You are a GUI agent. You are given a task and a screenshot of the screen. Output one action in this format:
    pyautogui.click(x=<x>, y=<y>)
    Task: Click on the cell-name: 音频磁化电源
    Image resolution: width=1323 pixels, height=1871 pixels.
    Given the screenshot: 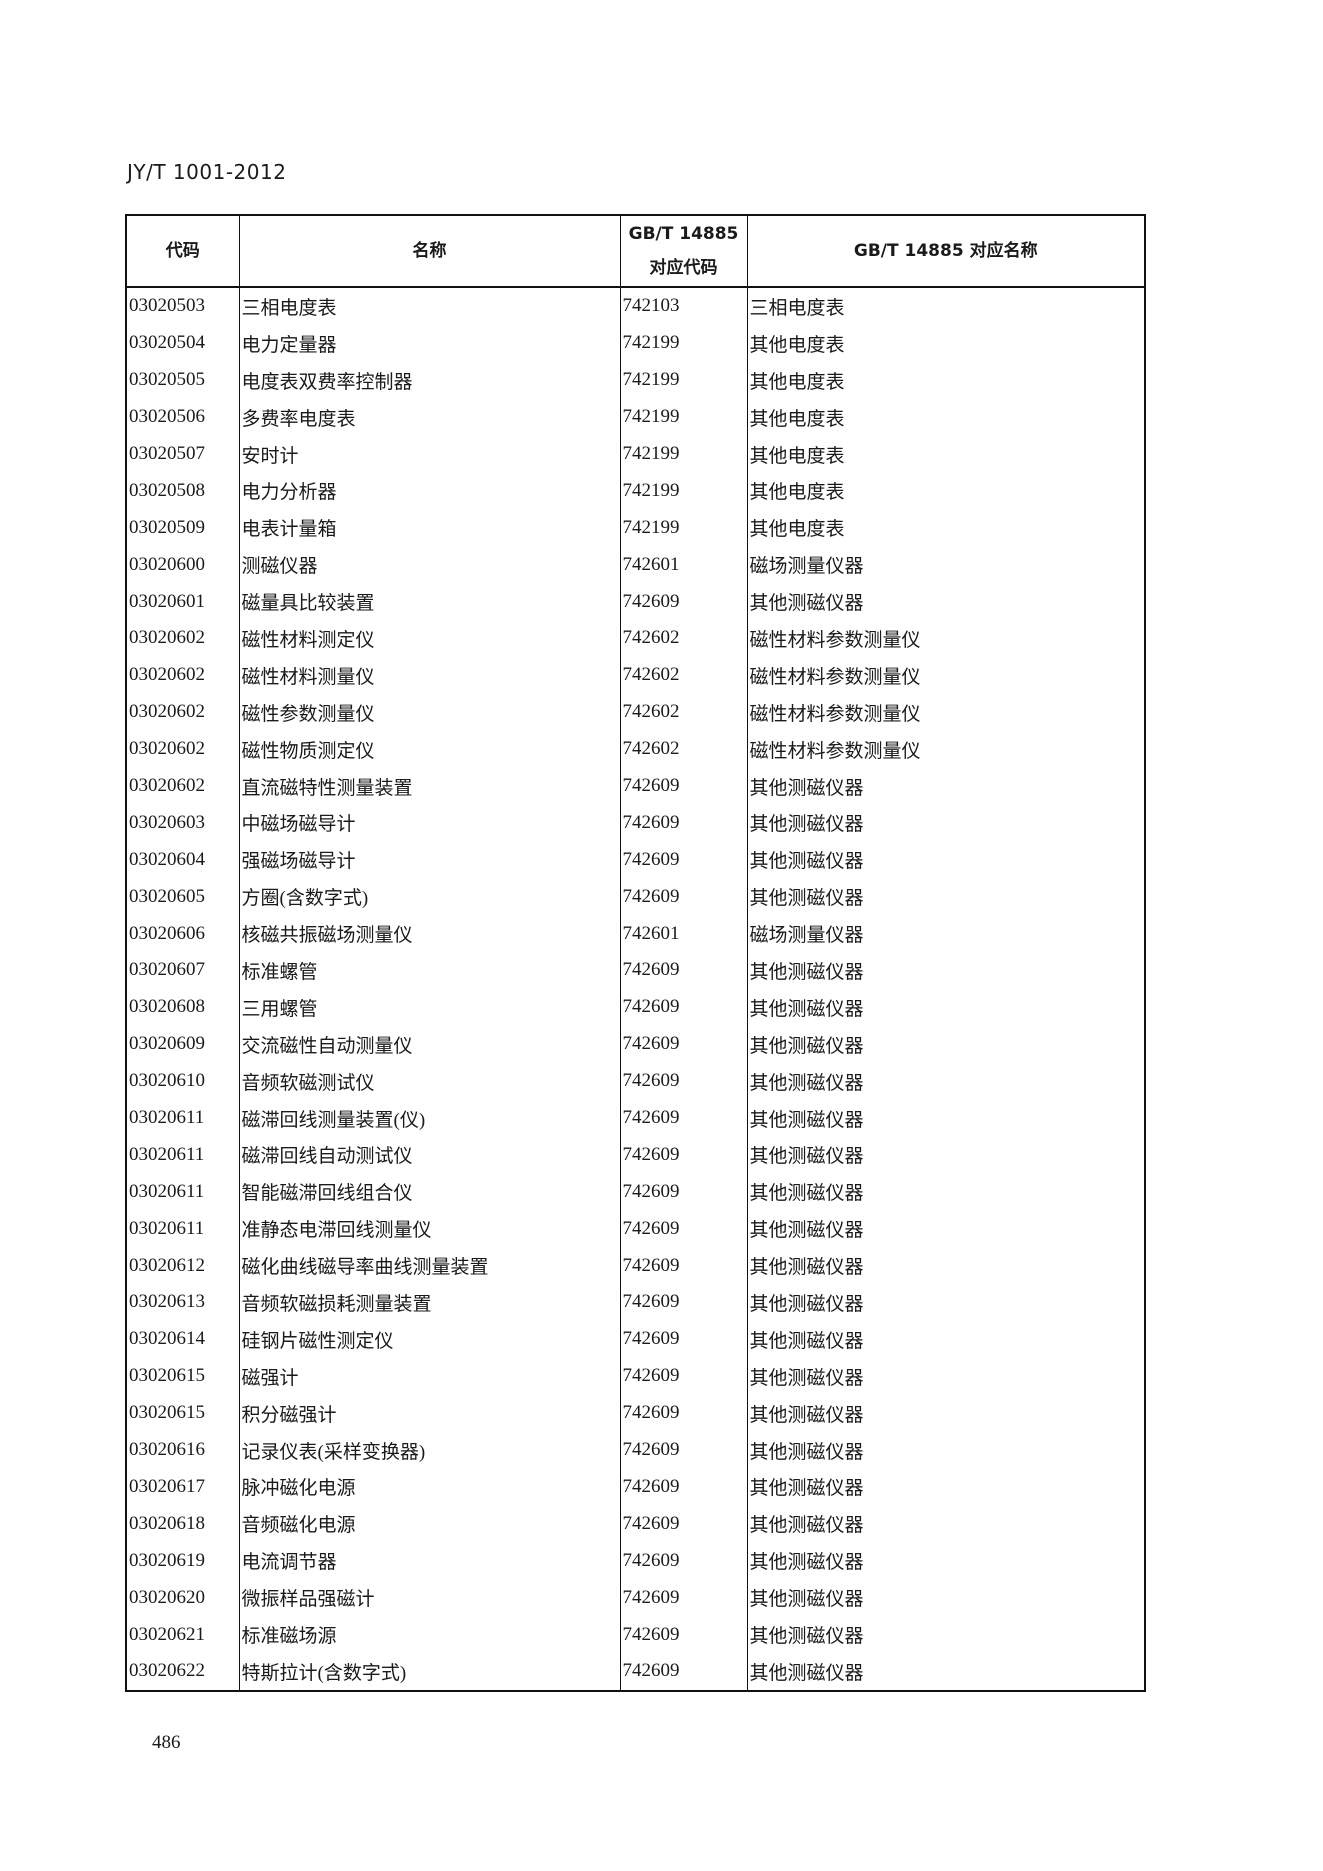 What is the action you would take?
    pyautogui.click(x=429, y=1524)
    